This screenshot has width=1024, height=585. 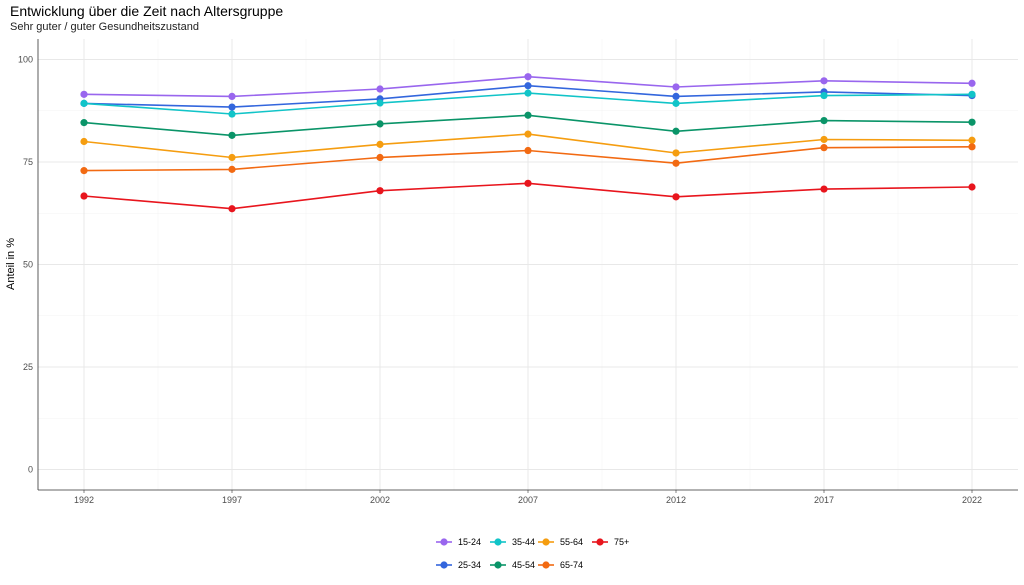 I want to click on y-tick-label: 25, so click(x=28, y=367).